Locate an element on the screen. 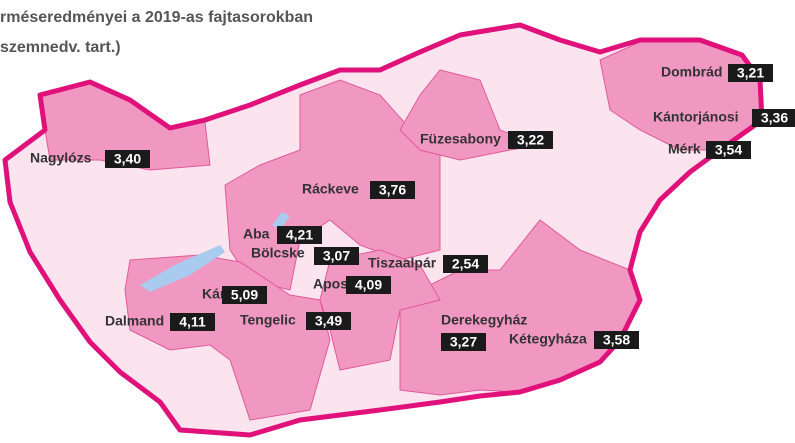 This screenshot has width=795, height=443. place-value: 3,58 is located at coordinates (616, 340).